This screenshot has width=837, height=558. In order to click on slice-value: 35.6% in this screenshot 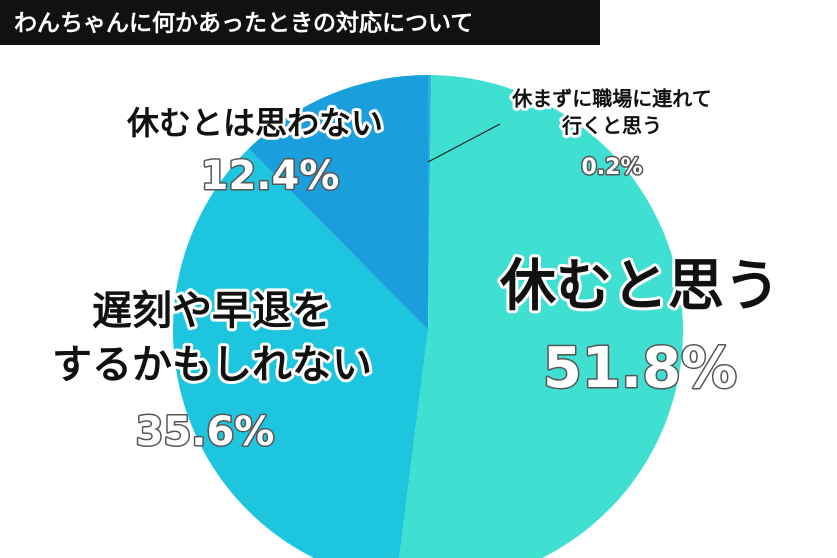, I will do `click(205, 432)`.